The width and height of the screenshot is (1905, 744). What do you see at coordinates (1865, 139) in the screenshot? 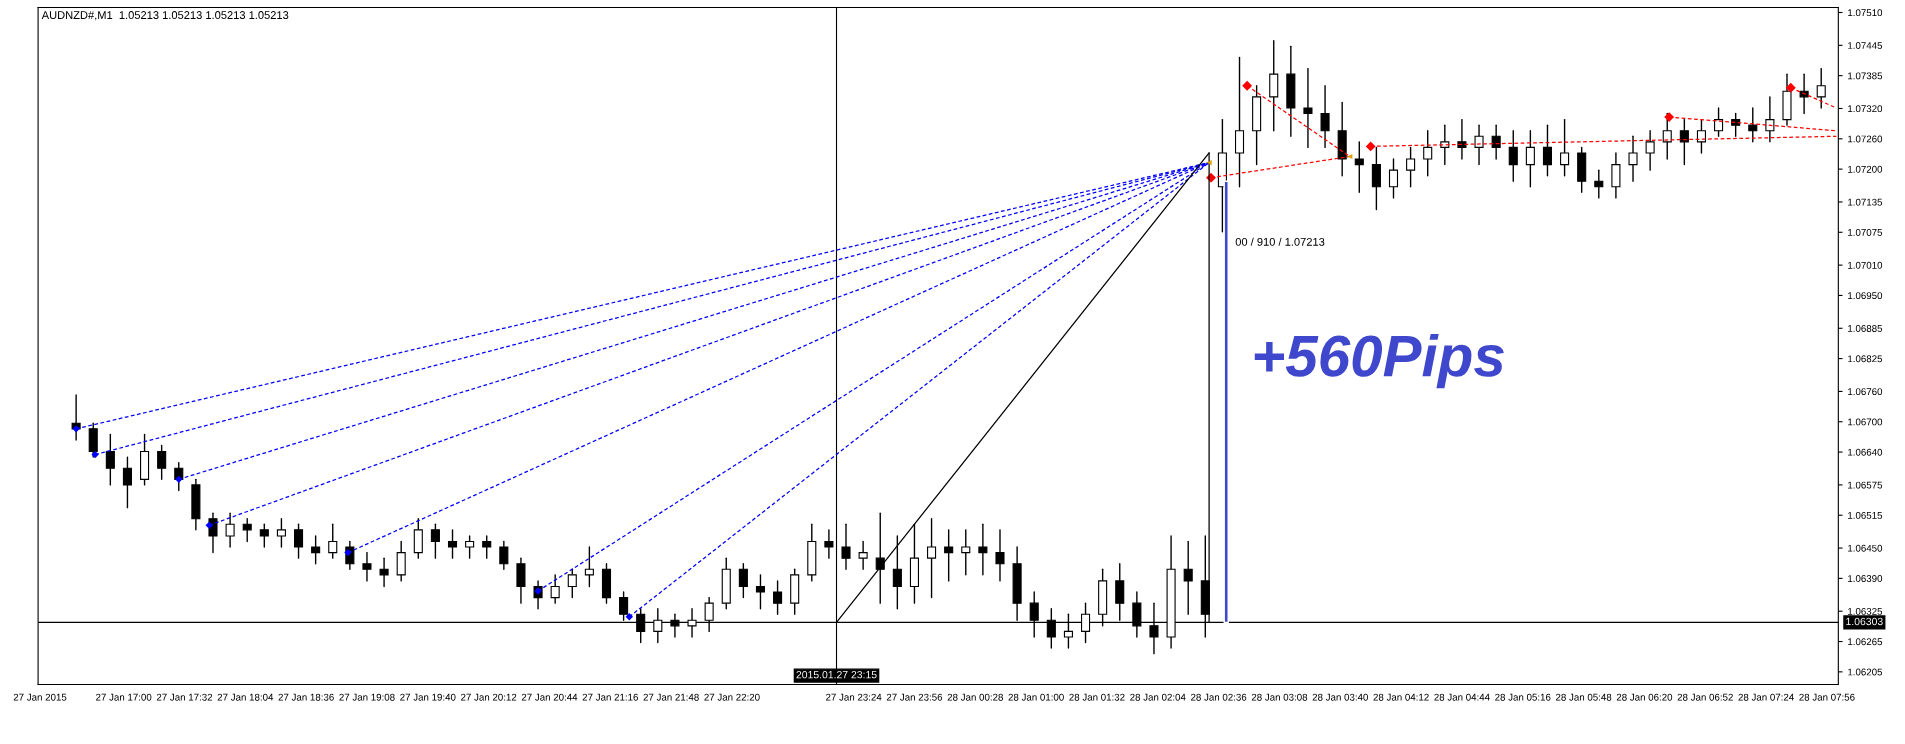
I see `y-tick-label: 1.07260` at bounding box center [1865, 139].